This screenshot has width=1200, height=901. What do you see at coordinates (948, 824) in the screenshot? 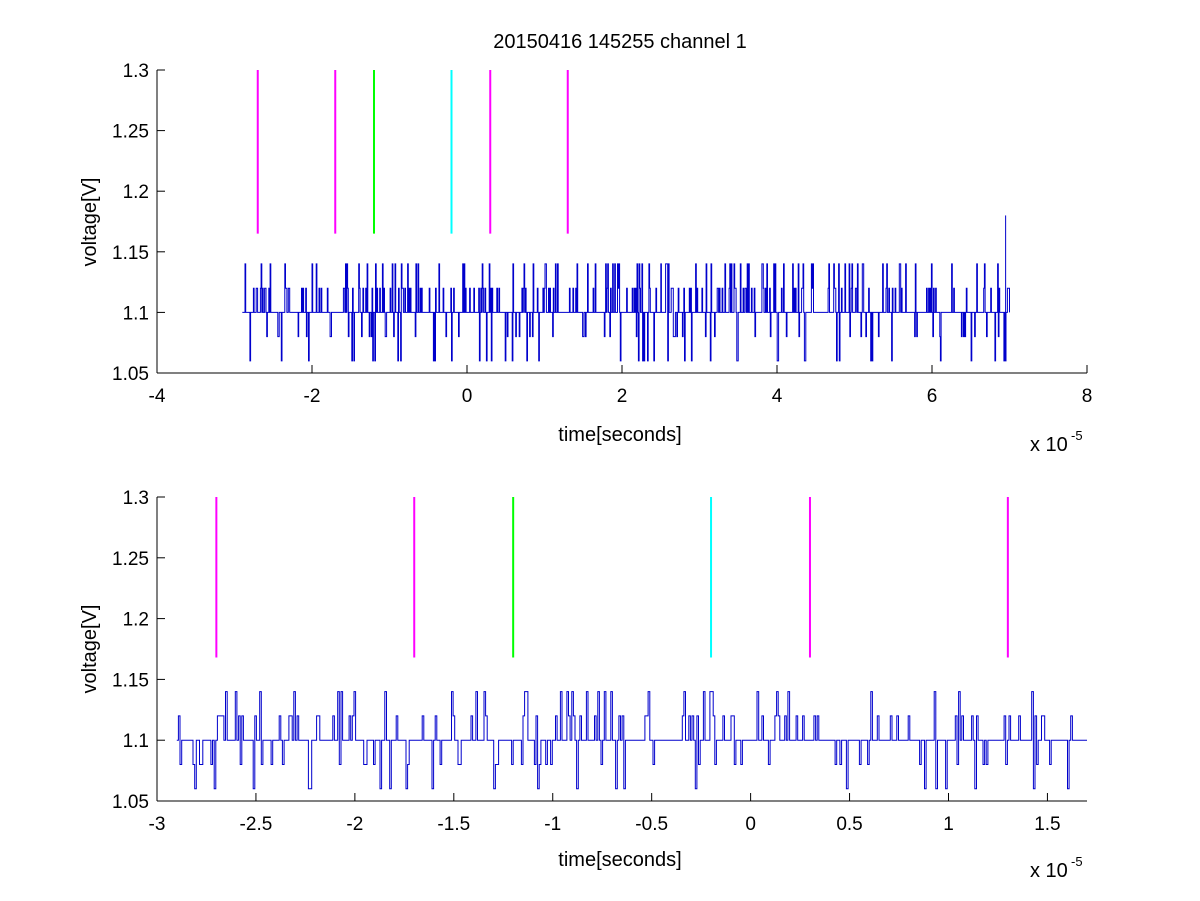
I see `x-tick-label: 1` at bounding box center [948, 824].